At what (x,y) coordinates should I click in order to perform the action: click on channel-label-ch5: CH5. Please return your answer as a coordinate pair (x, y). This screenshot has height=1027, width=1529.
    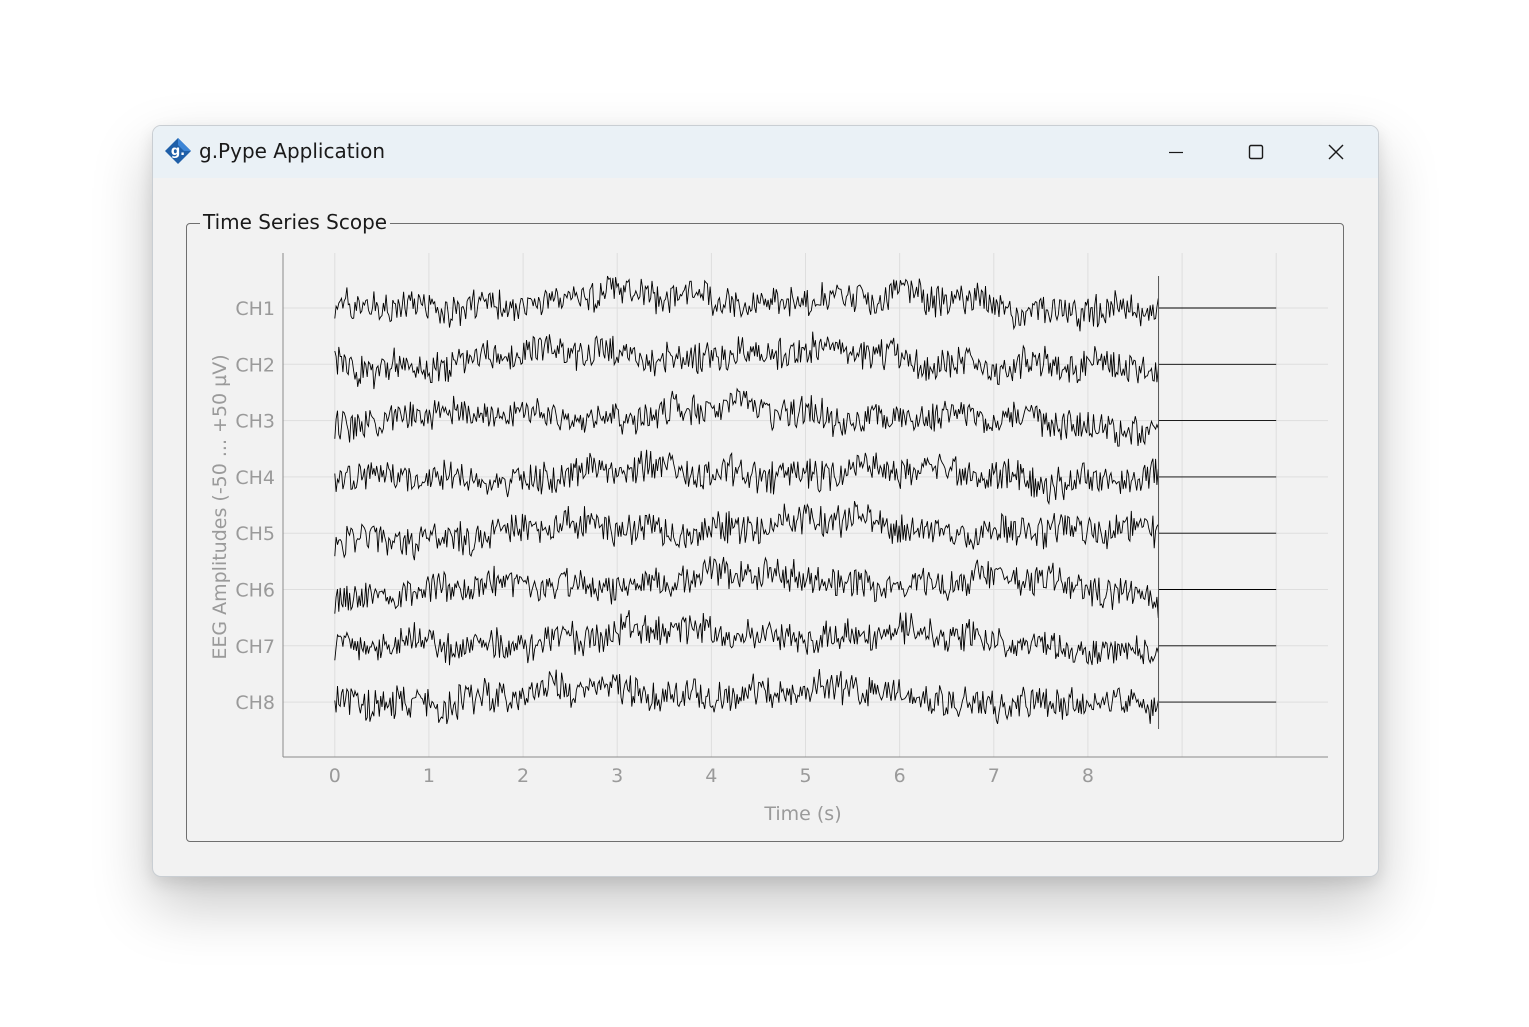
    Looking at the image, I should click on (255, 534).